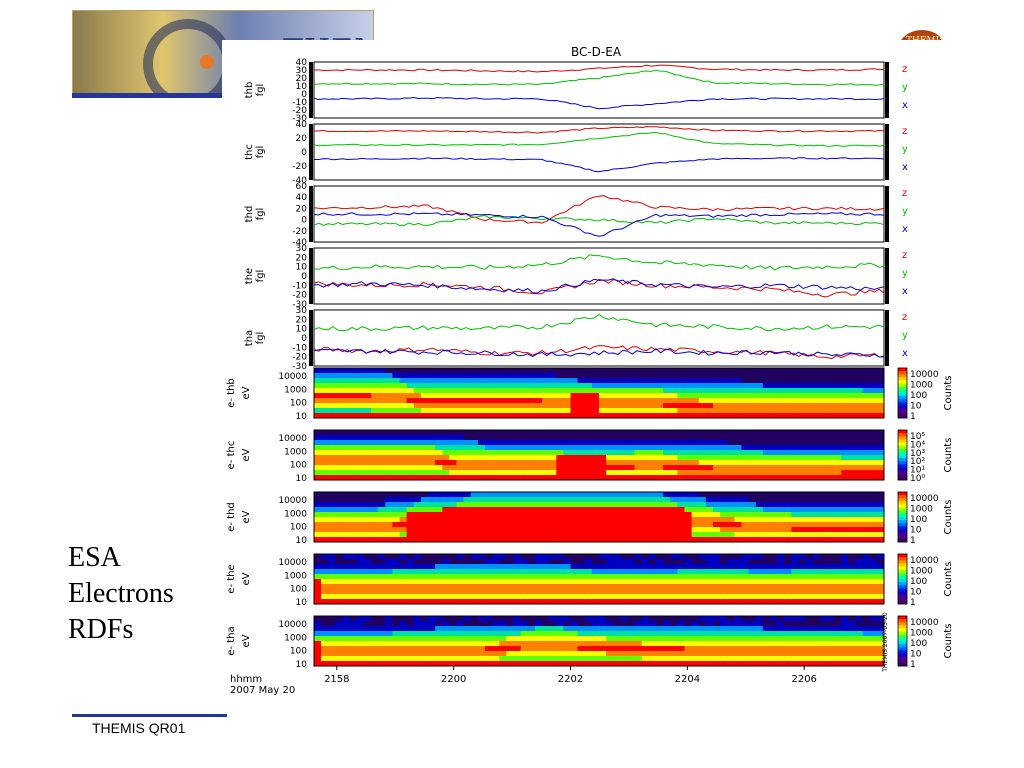  I want to click on fgm-ytick-label: 0, so click(304, 339).